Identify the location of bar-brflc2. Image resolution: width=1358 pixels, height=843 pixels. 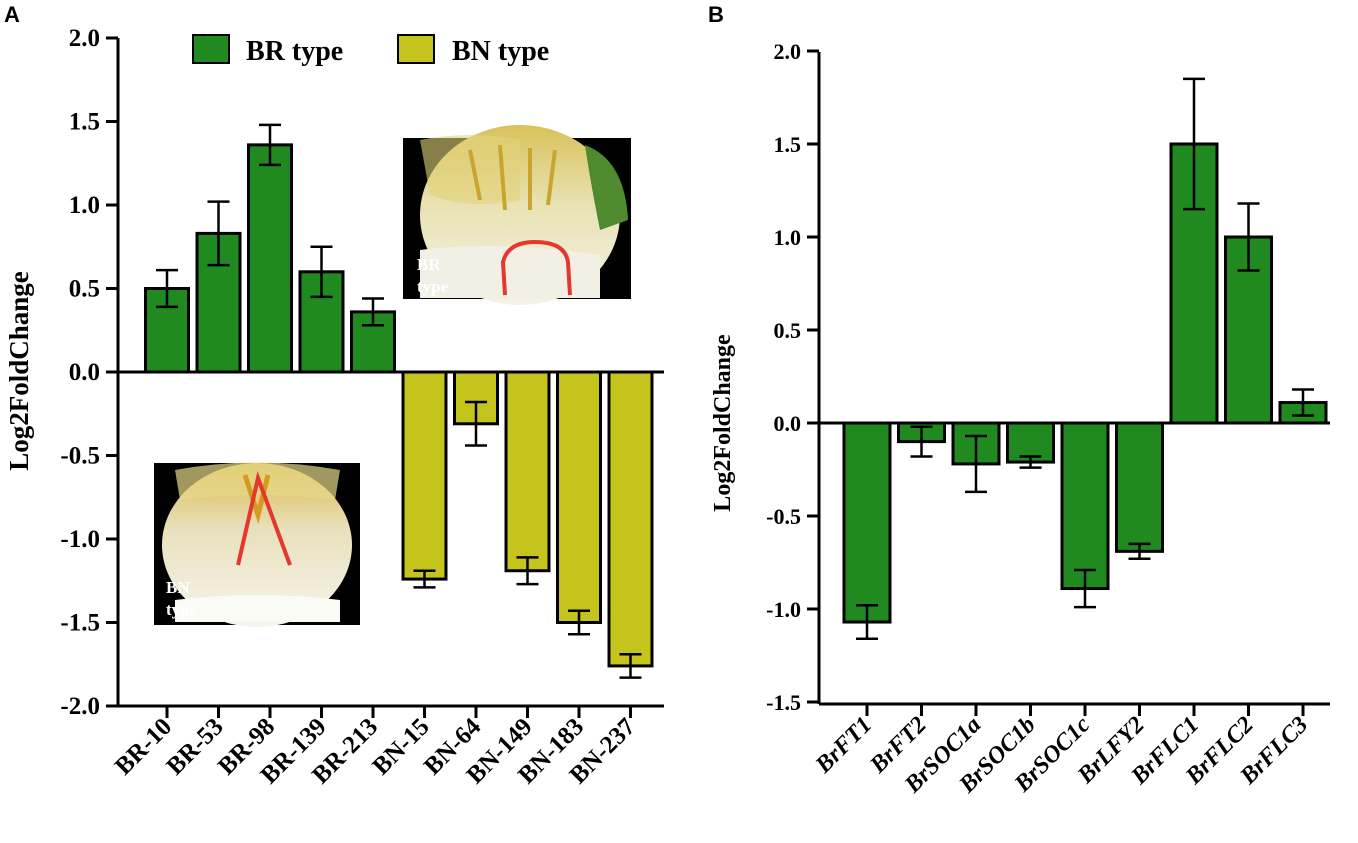
(1248, 330).